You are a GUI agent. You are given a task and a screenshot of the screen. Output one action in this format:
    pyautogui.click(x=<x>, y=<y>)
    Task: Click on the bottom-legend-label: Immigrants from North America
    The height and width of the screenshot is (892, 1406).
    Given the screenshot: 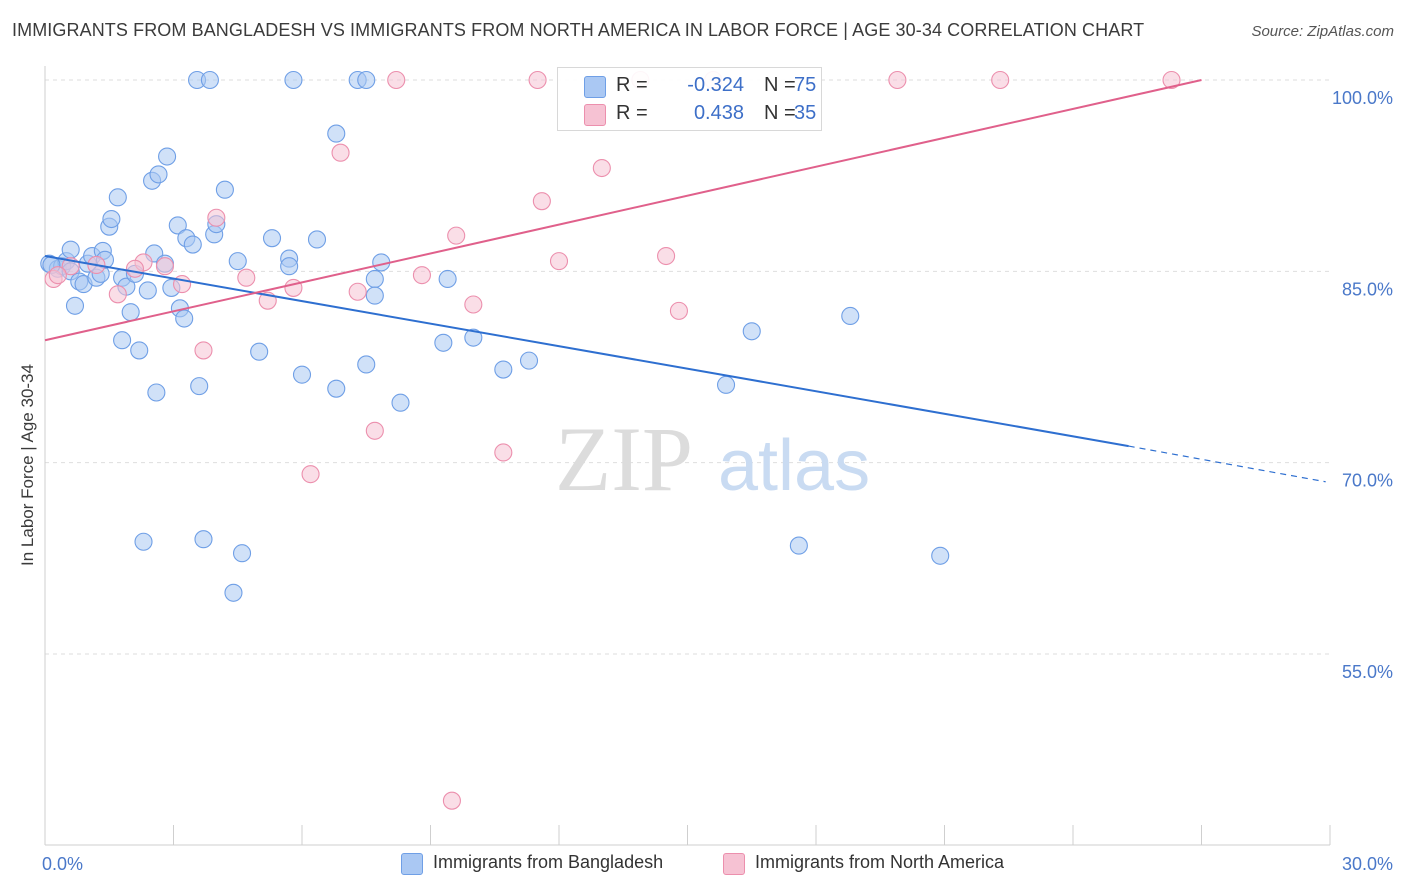 What is the action you would take?
    pyautogui.click(x=880, y=862)
    